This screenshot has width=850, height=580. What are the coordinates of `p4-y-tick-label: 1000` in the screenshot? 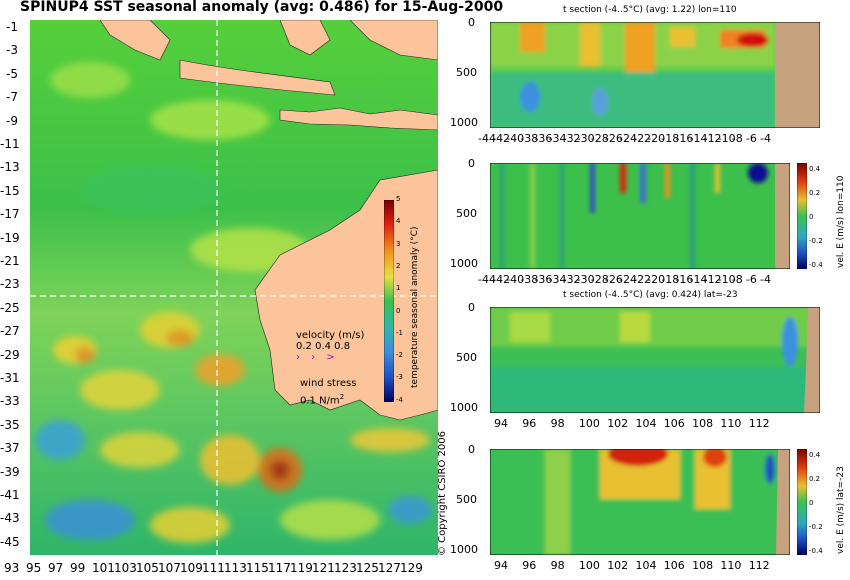 It's located at (464, 549).